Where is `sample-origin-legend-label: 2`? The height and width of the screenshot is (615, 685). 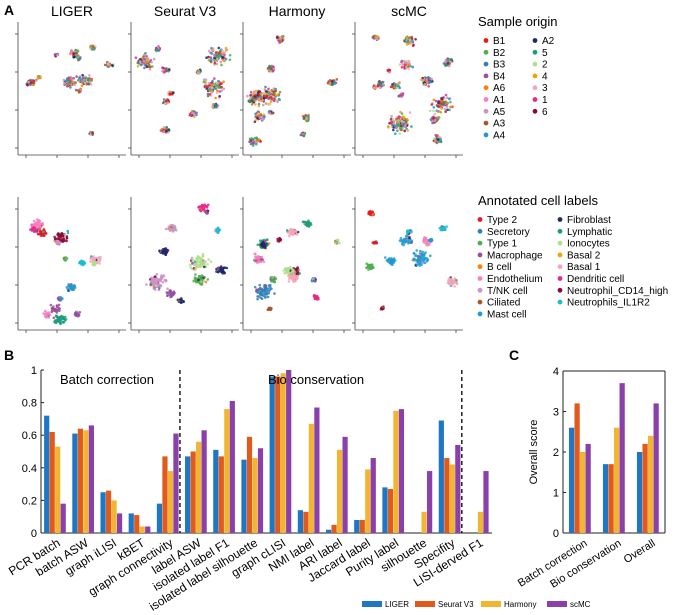 sample-origin-legend-label: 2 is located at coordinates (545, 65).